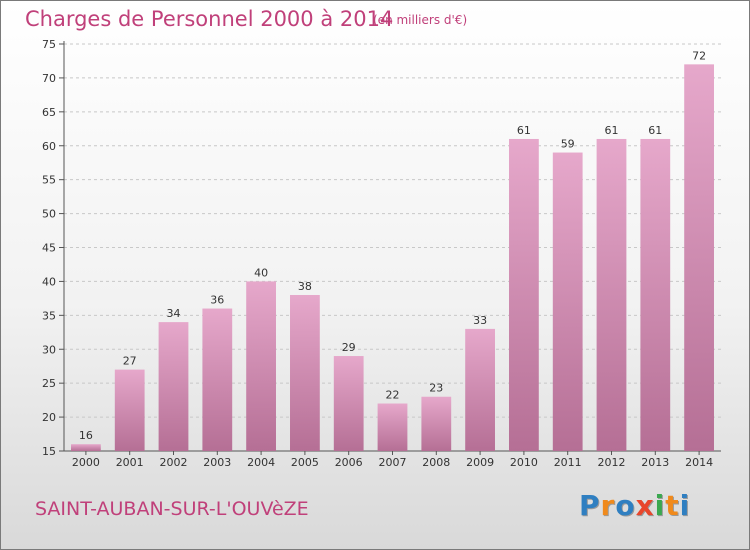  Describe the element at coordinates (699, 257) in the screenshot. I see `bar-2014` at that location.